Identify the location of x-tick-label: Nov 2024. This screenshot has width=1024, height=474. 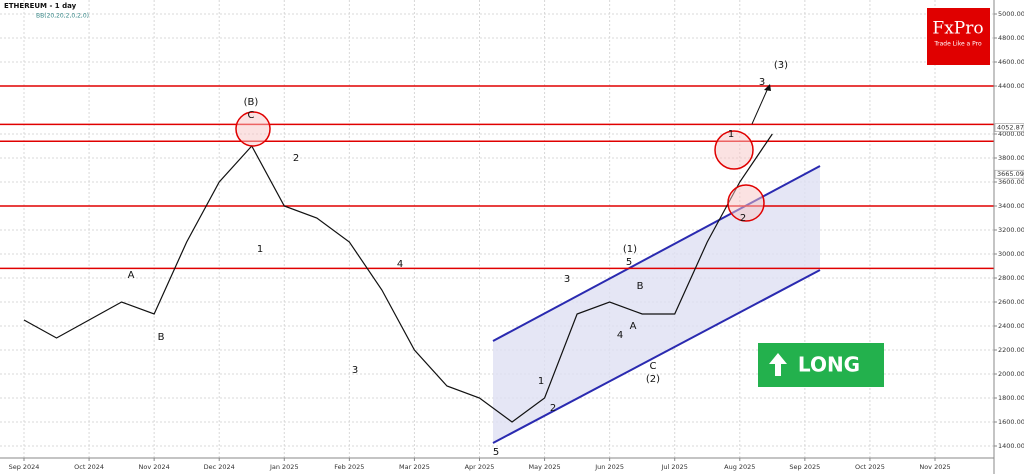
(153, 467).